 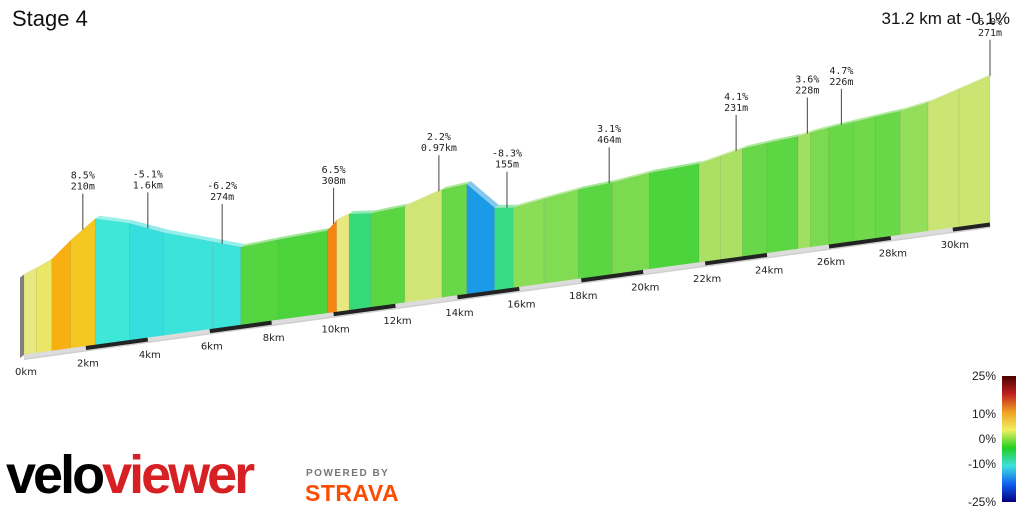 I want to click on x-tick-label: 6km, so click(x=212, y=347).